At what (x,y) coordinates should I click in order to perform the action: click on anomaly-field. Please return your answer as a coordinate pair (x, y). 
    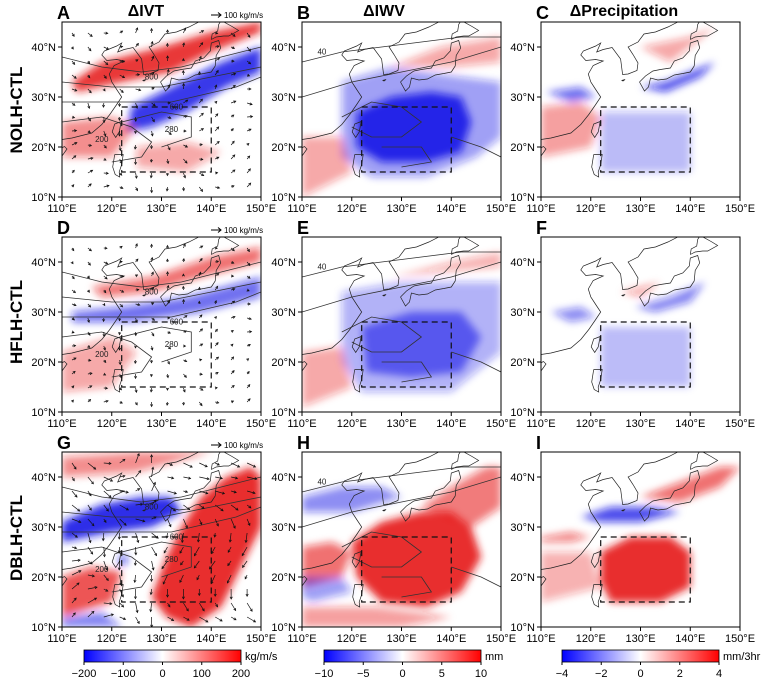
    Looking at the image, I should click on (640, 534).